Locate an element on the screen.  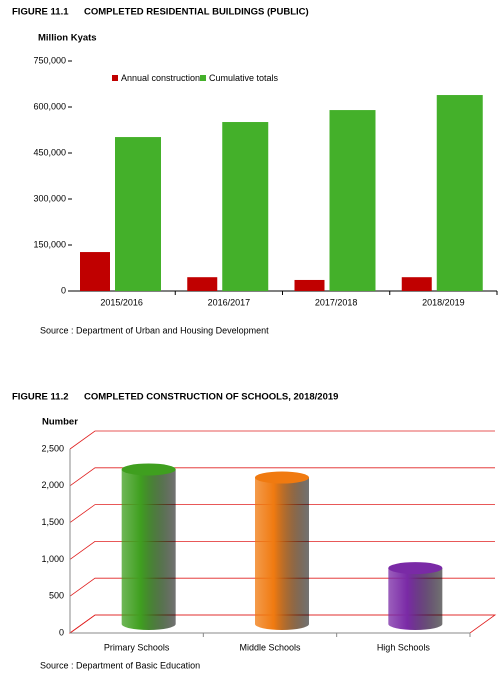
source: Source : Department of Basic Education is located at coordinates (120, 665).